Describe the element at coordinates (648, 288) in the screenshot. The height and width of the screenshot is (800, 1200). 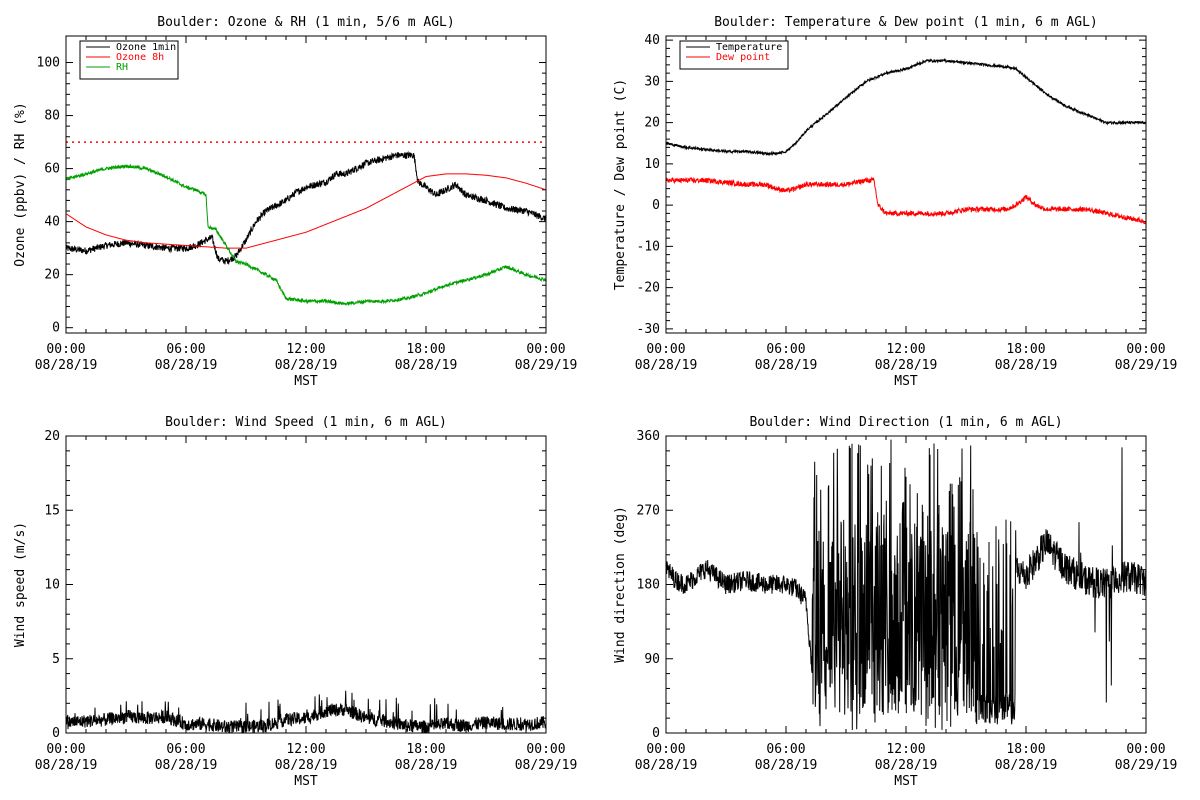
I see `y-tick-label: -20` at that location.